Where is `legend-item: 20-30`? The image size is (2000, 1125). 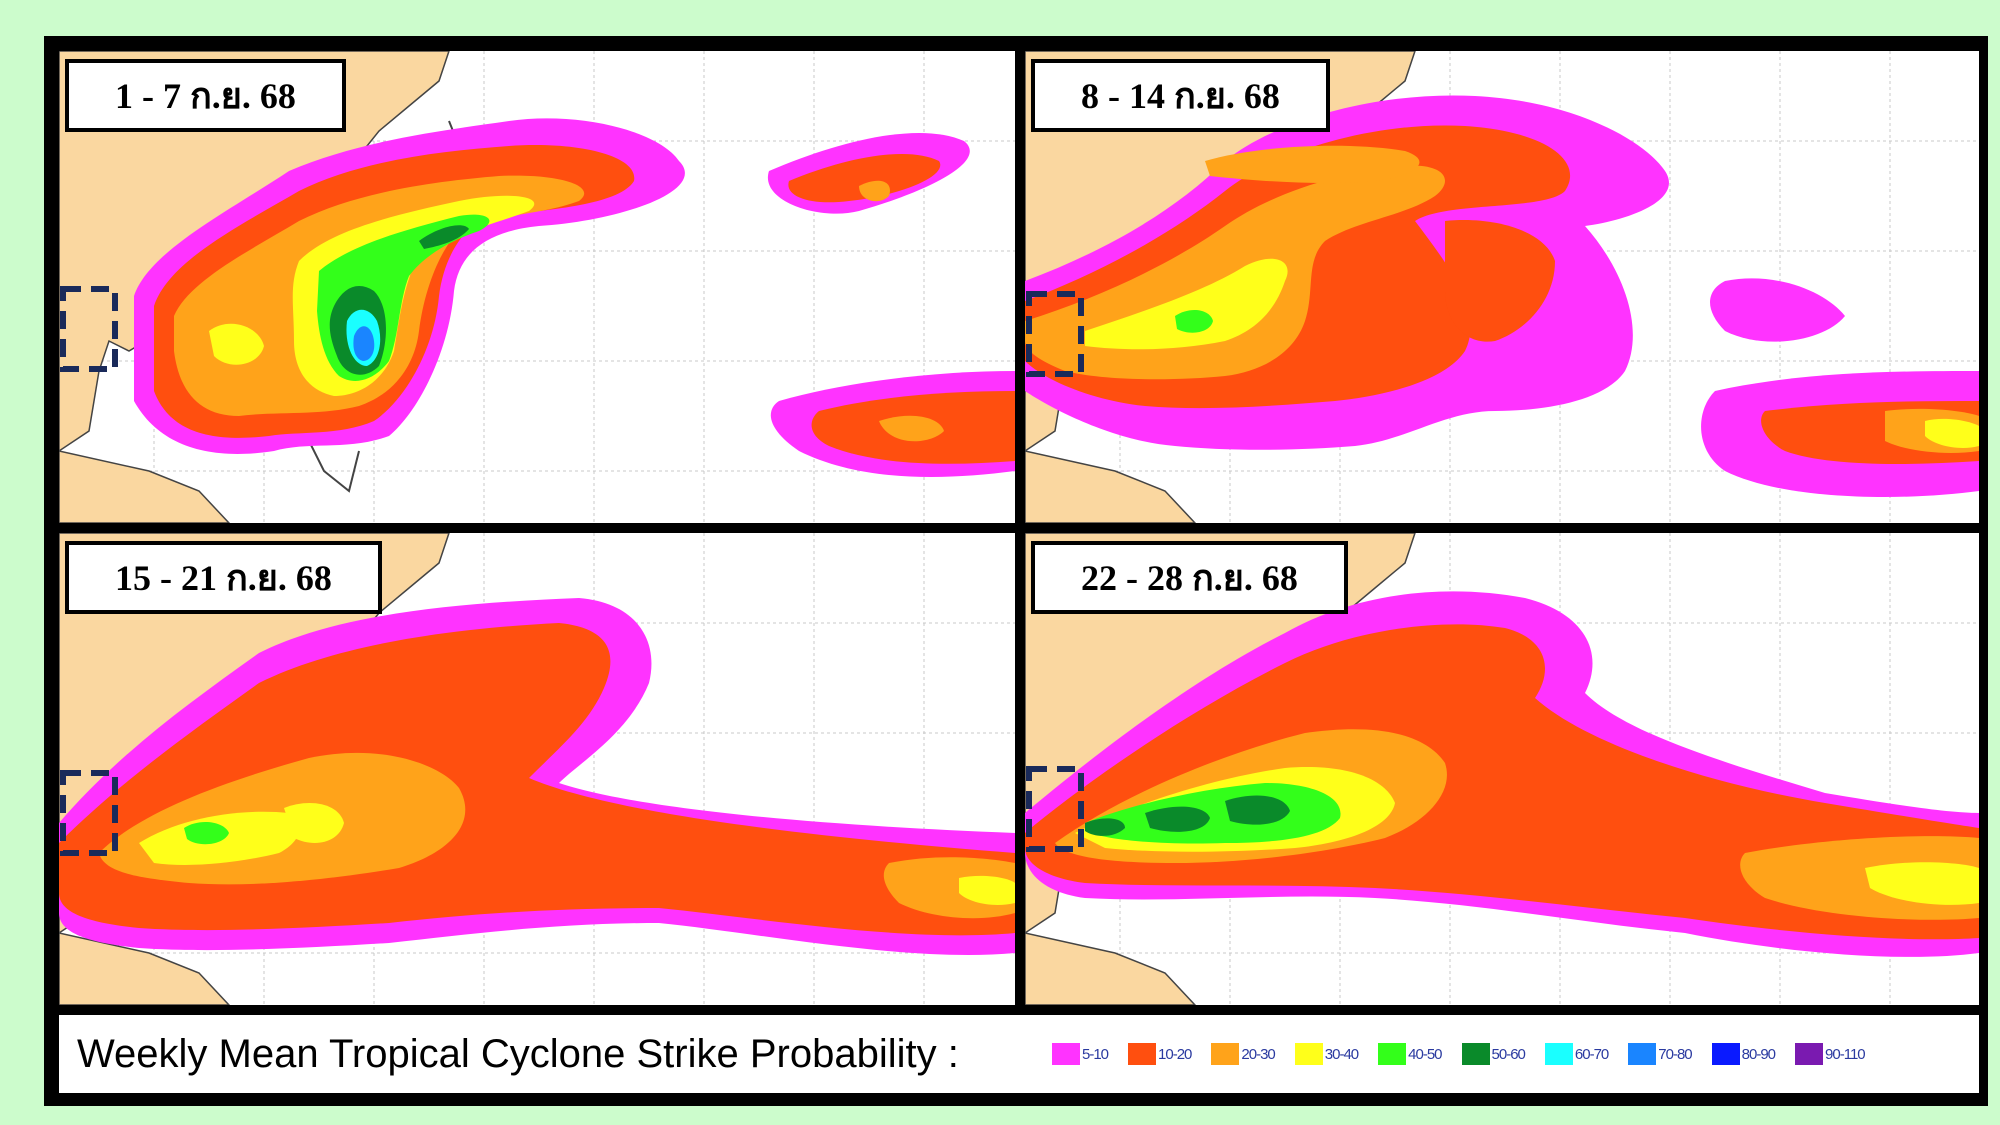
legend-item: 20-30 is located at coordinates (1243, 1054).